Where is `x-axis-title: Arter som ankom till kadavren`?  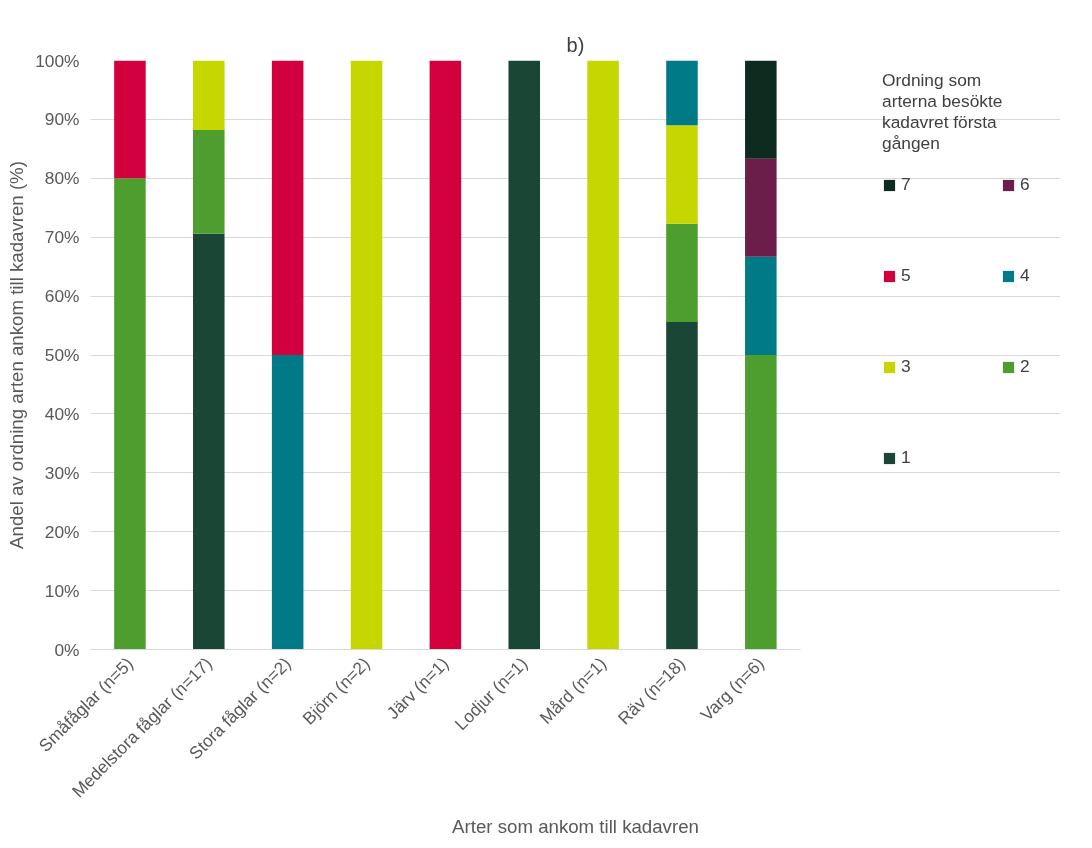
x-axis-title: Arter som ankom till kadavren is located at coordinates (575, 827).